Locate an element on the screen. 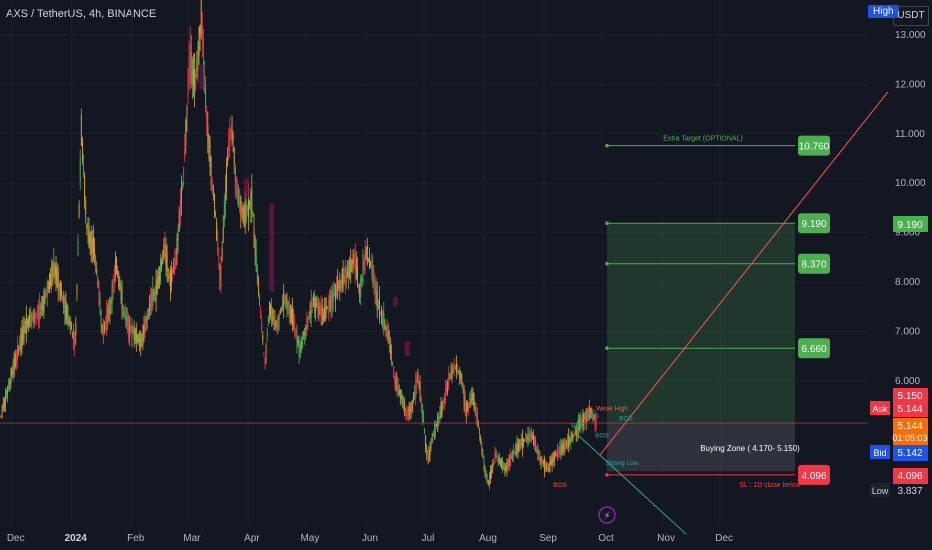 The height and width of the screenshot is (550, 932). currency-selector: USDT is located at coordinates (911, 16).